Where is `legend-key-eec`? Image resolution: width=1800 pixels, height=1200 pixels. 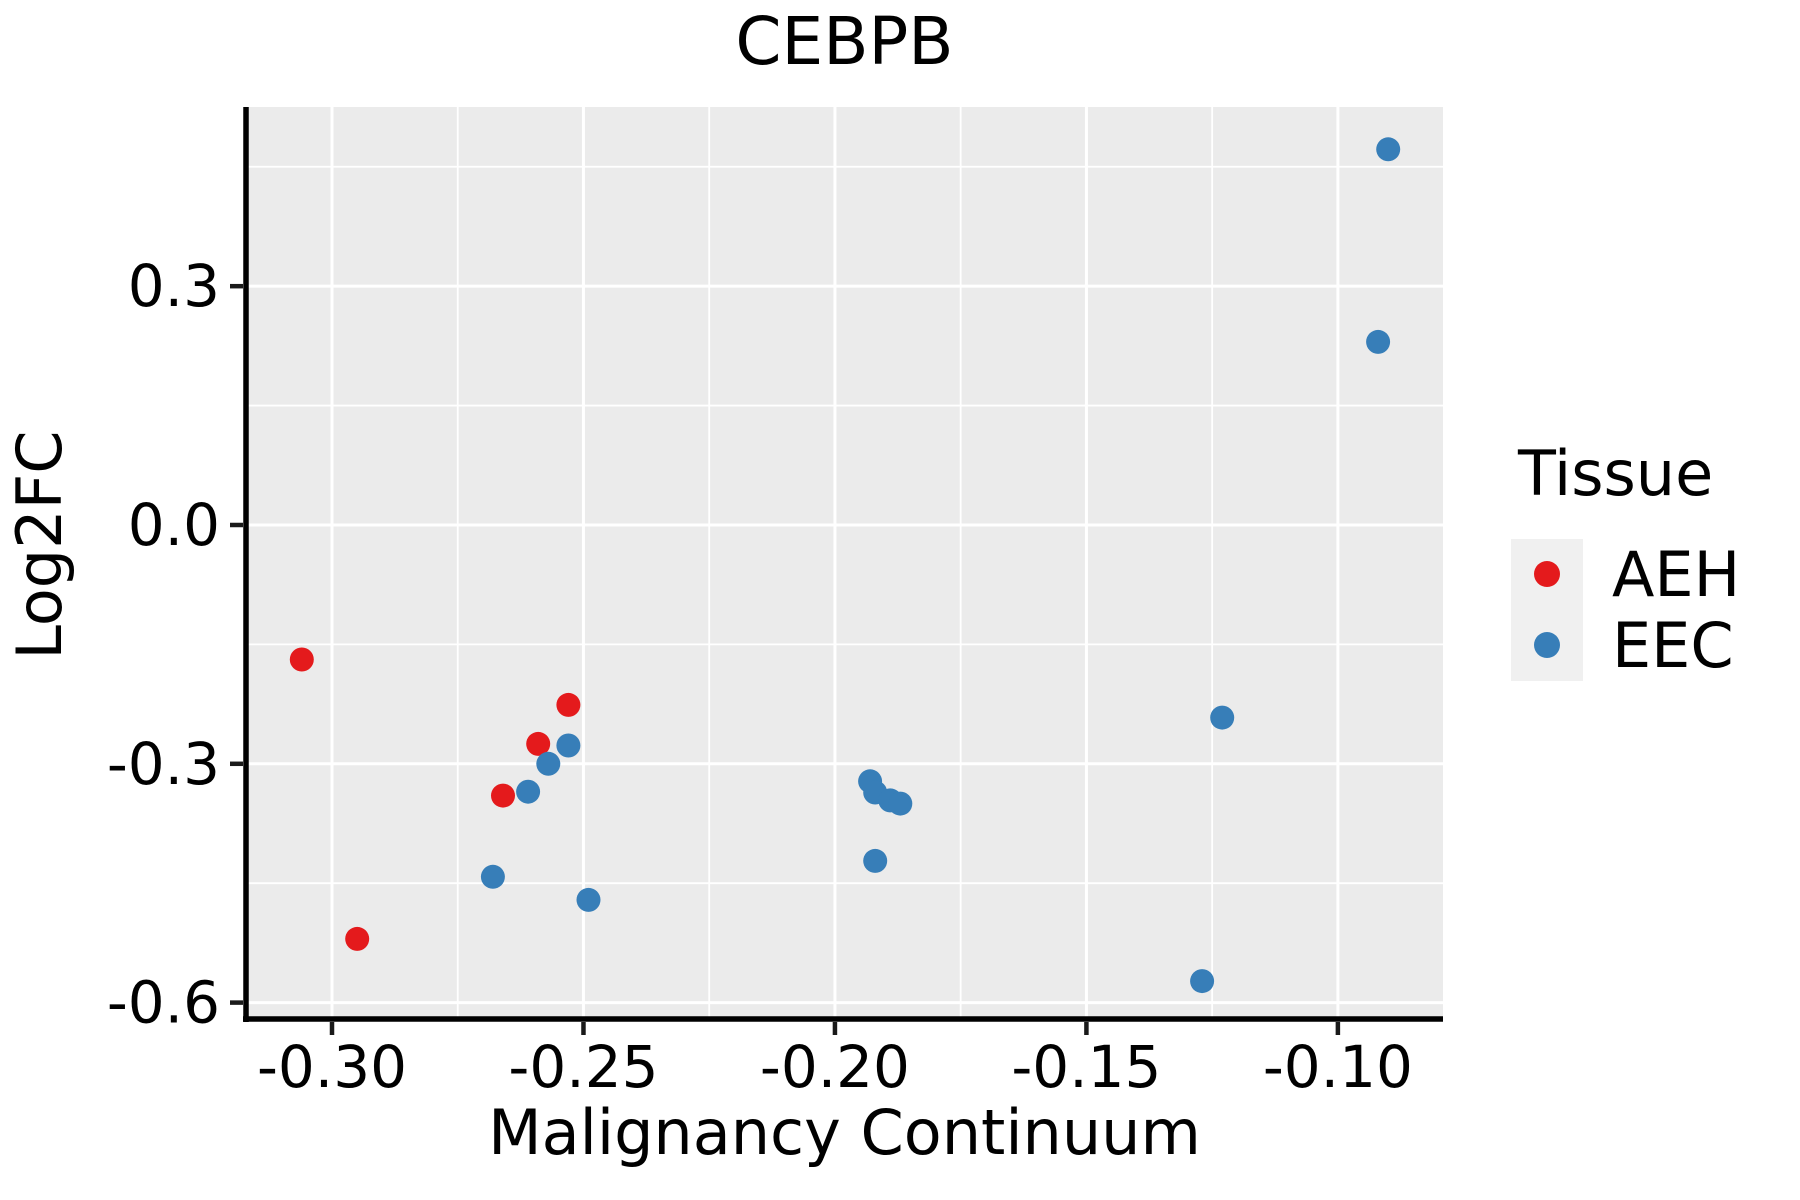
legend-key-eec is located at coordinates (1547, 645).